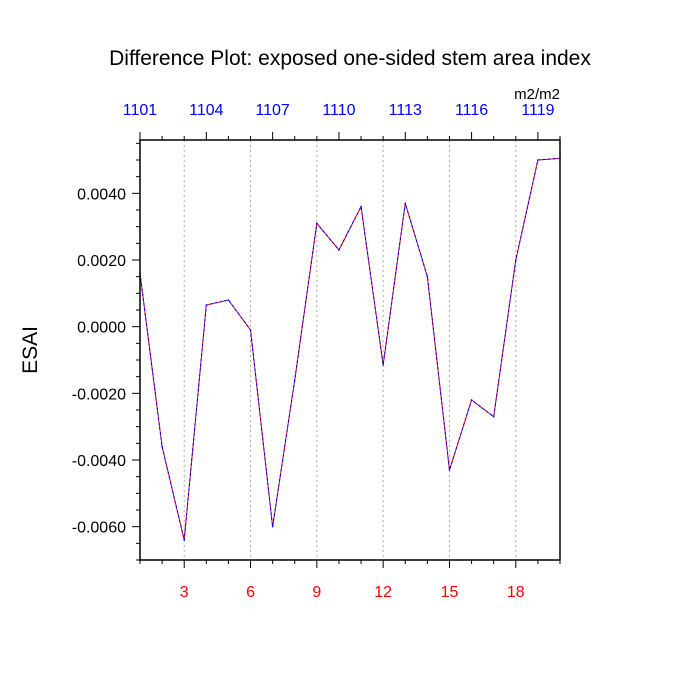  Describe the element at coordinates (383, 592) in the screenshot. I see `x-tick-label: 12` at that location.